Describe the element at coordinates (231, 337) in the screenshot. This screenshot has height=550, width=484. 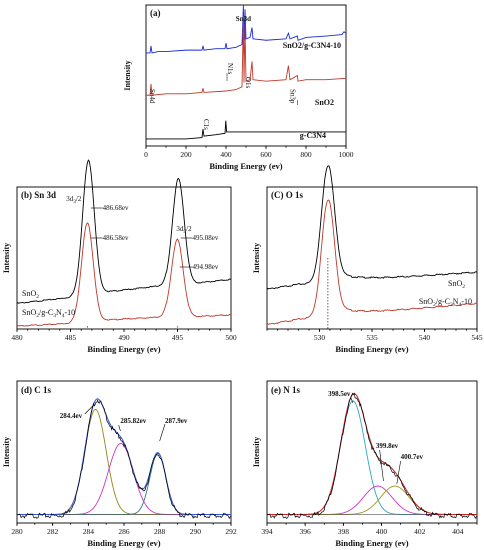
I see `b-xtick-label: 500` at that location.